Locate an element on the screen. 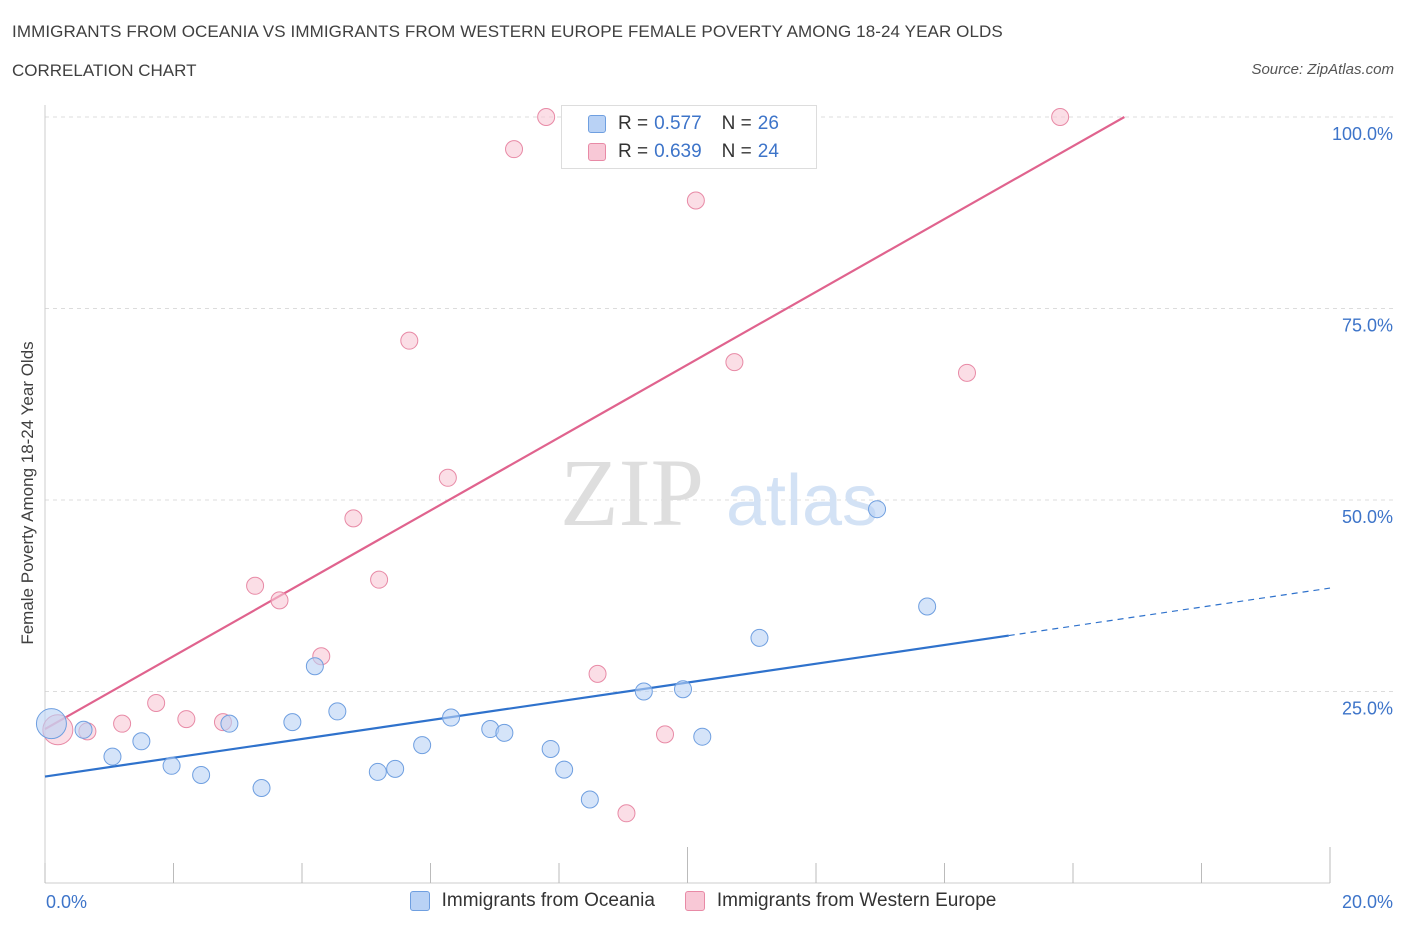 The height and width of the screenshot is (930, 1406). legend-row-western-europe: R = 0.639 N = 24 is located at coordinates (683, 152).